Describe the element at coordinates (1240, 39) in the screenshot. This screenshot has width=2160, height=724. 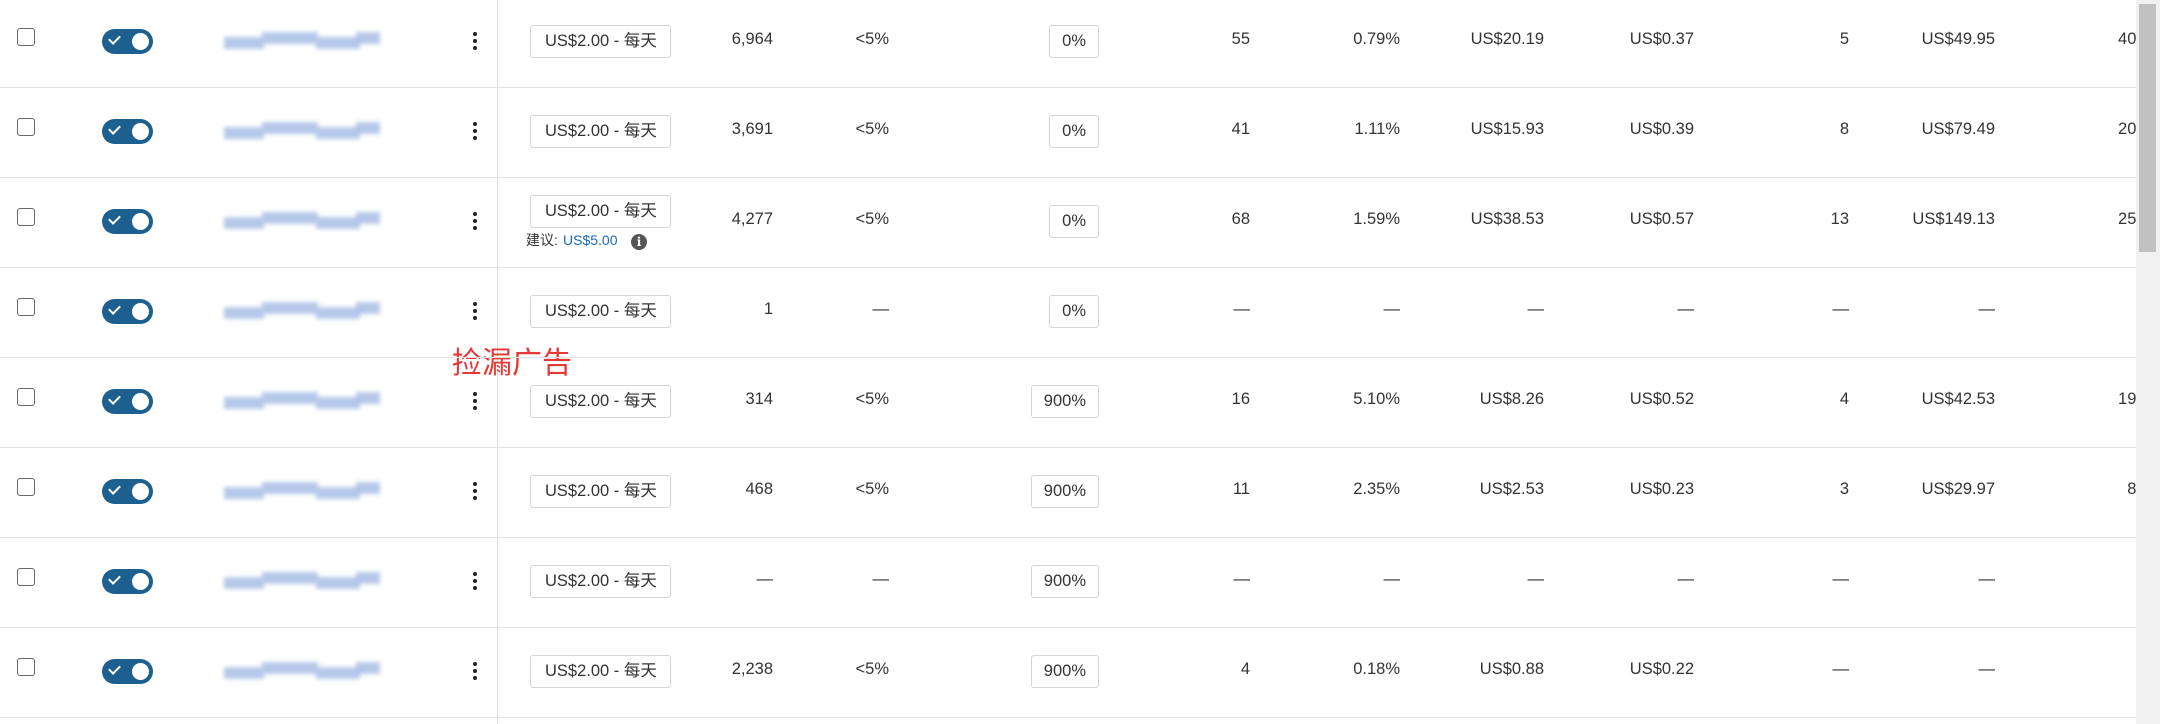
I see `clicks: 55` at that location.